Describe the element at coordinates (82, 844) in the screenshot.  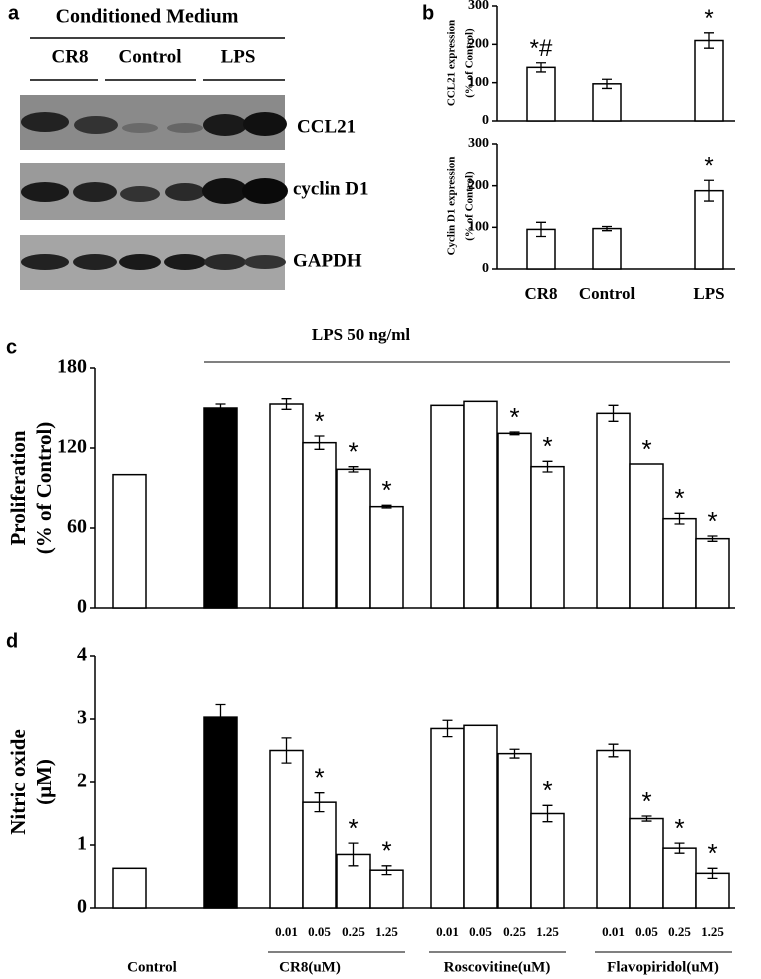
I see `y-tick-label: 1` at that location.